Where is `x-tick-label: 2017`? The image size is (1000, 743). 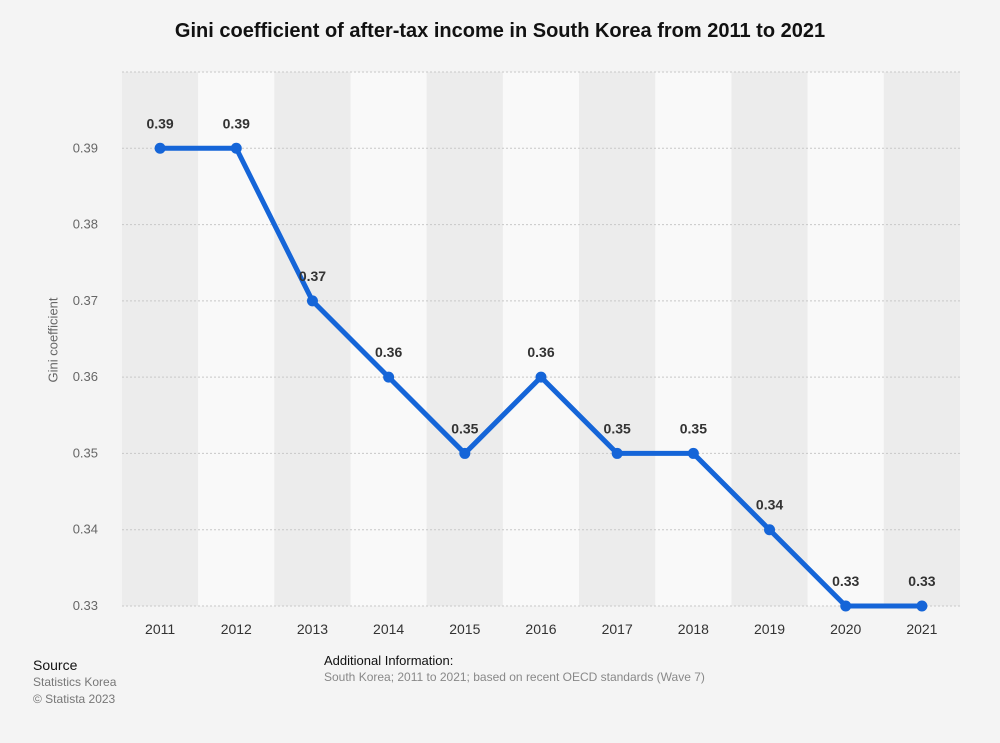
x-tick-label: 2017 is located at coordinates (617, 629).